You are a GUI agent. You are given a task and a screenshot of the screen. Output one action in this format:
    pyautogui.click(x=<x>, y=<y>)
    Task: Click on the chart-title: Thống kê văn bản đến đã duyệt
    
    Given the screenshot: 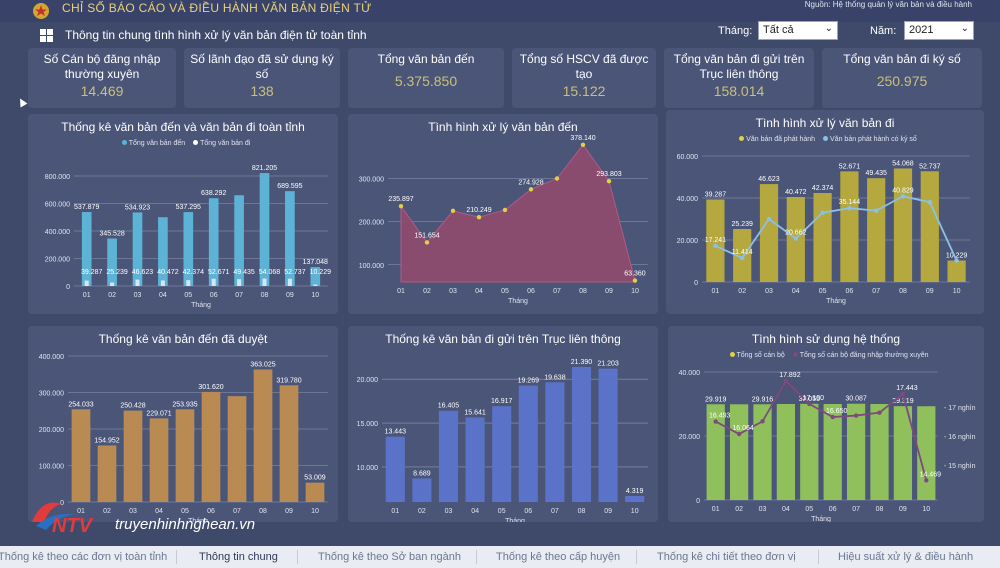 What is the action you would take?
    pyautogui.click(x=183, y=339)
    